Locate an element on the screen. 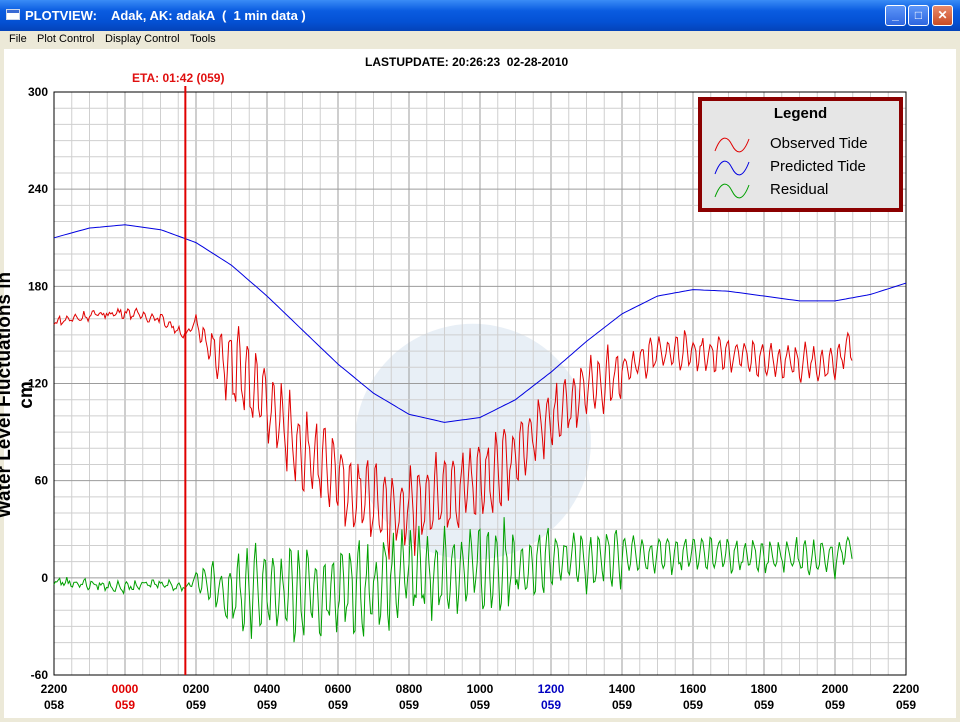 This screenshot has width=960, height=722. eta-text: ETA: 01:42 (059) is located at coordinates (178, 78).